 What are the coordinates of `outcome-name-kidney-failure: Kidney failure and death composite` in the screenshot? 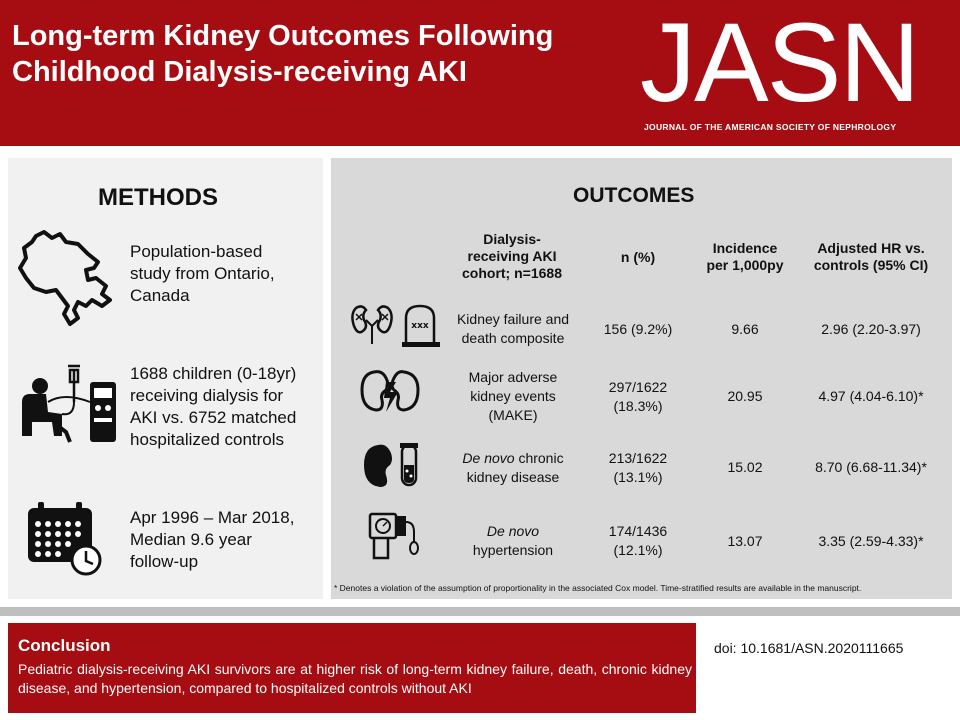 It's located at (513, 328).